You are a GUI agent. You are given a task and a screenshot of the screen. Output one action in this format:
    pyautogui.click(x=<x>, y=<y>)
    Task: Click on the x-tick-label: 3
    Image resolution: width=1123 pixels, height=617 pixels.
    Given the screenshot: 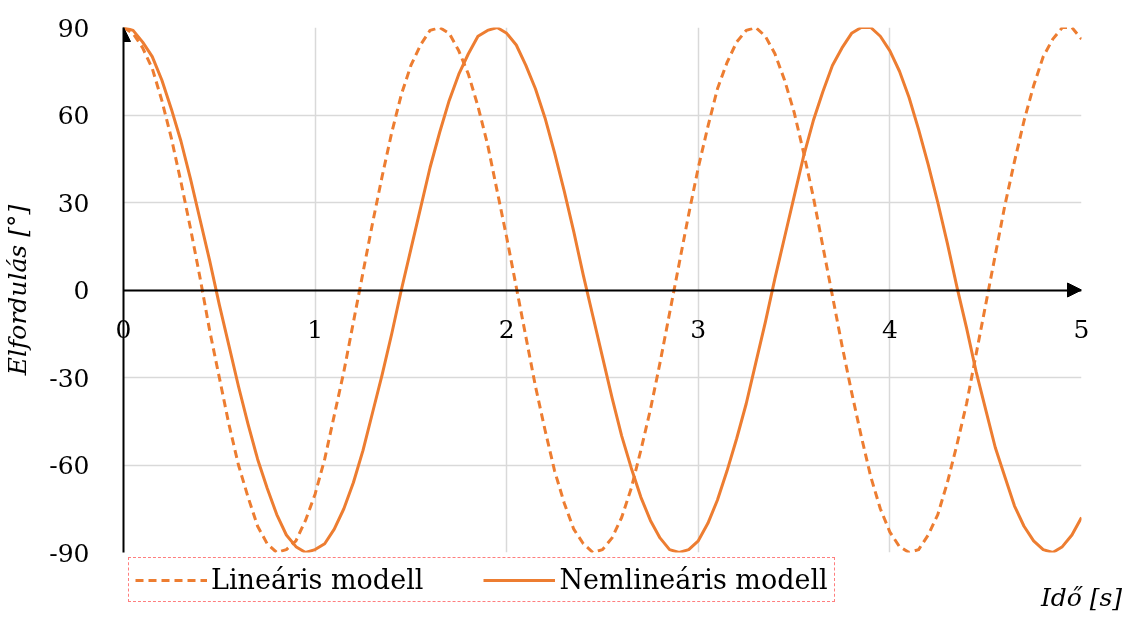 What is the action you would take?
    pyautogui.click(x=698, y=329)
    